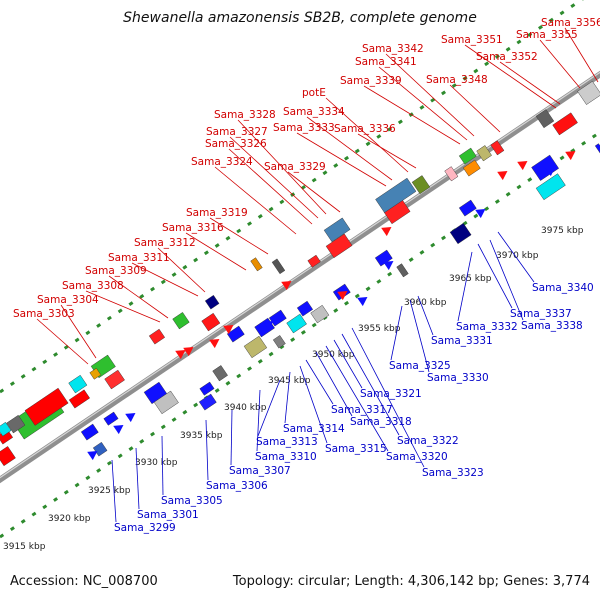 The image size is (600, 600). I want to click on bottom-label-sama_3307: Sama_3307, so click(260, 471).